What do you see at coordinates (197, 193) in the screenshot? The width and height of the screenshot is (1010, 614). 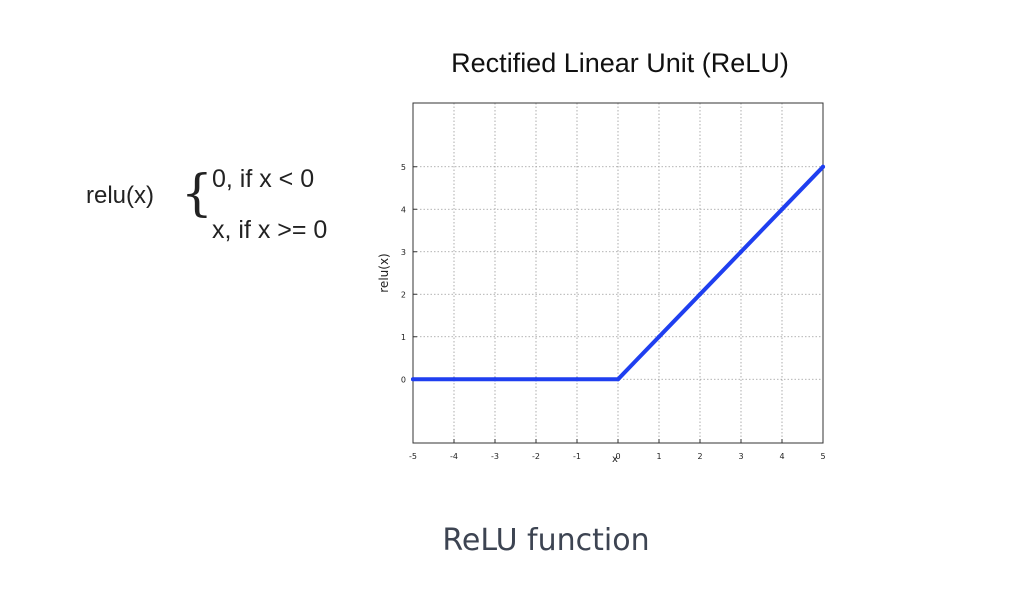 I see `formula-brace: {` at bounding box center [197, 193].